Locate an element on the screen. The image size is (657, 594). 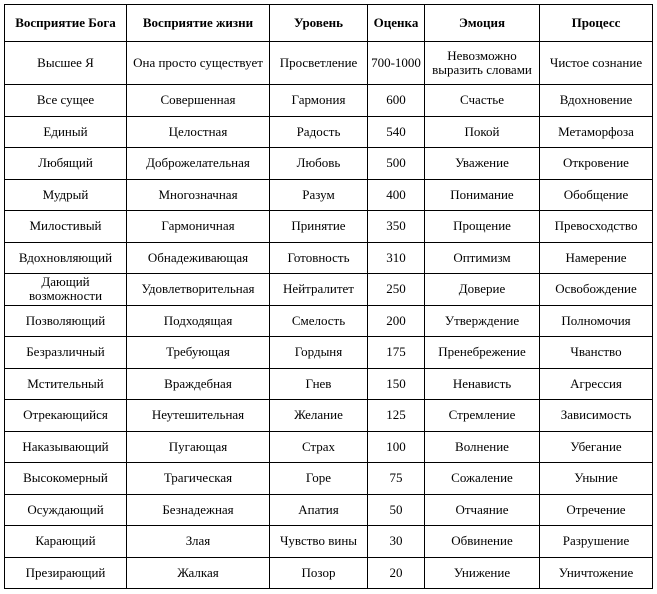
table-cell: Нейтралитет is located at coordinates (318, 289).